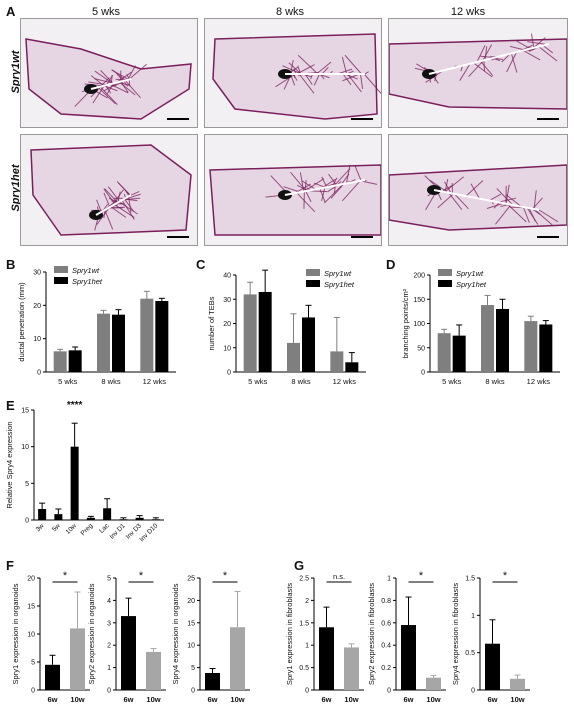 This screenshot has width=574, height=711. I want to click on y-tick-label: 15, so click(191, 623).